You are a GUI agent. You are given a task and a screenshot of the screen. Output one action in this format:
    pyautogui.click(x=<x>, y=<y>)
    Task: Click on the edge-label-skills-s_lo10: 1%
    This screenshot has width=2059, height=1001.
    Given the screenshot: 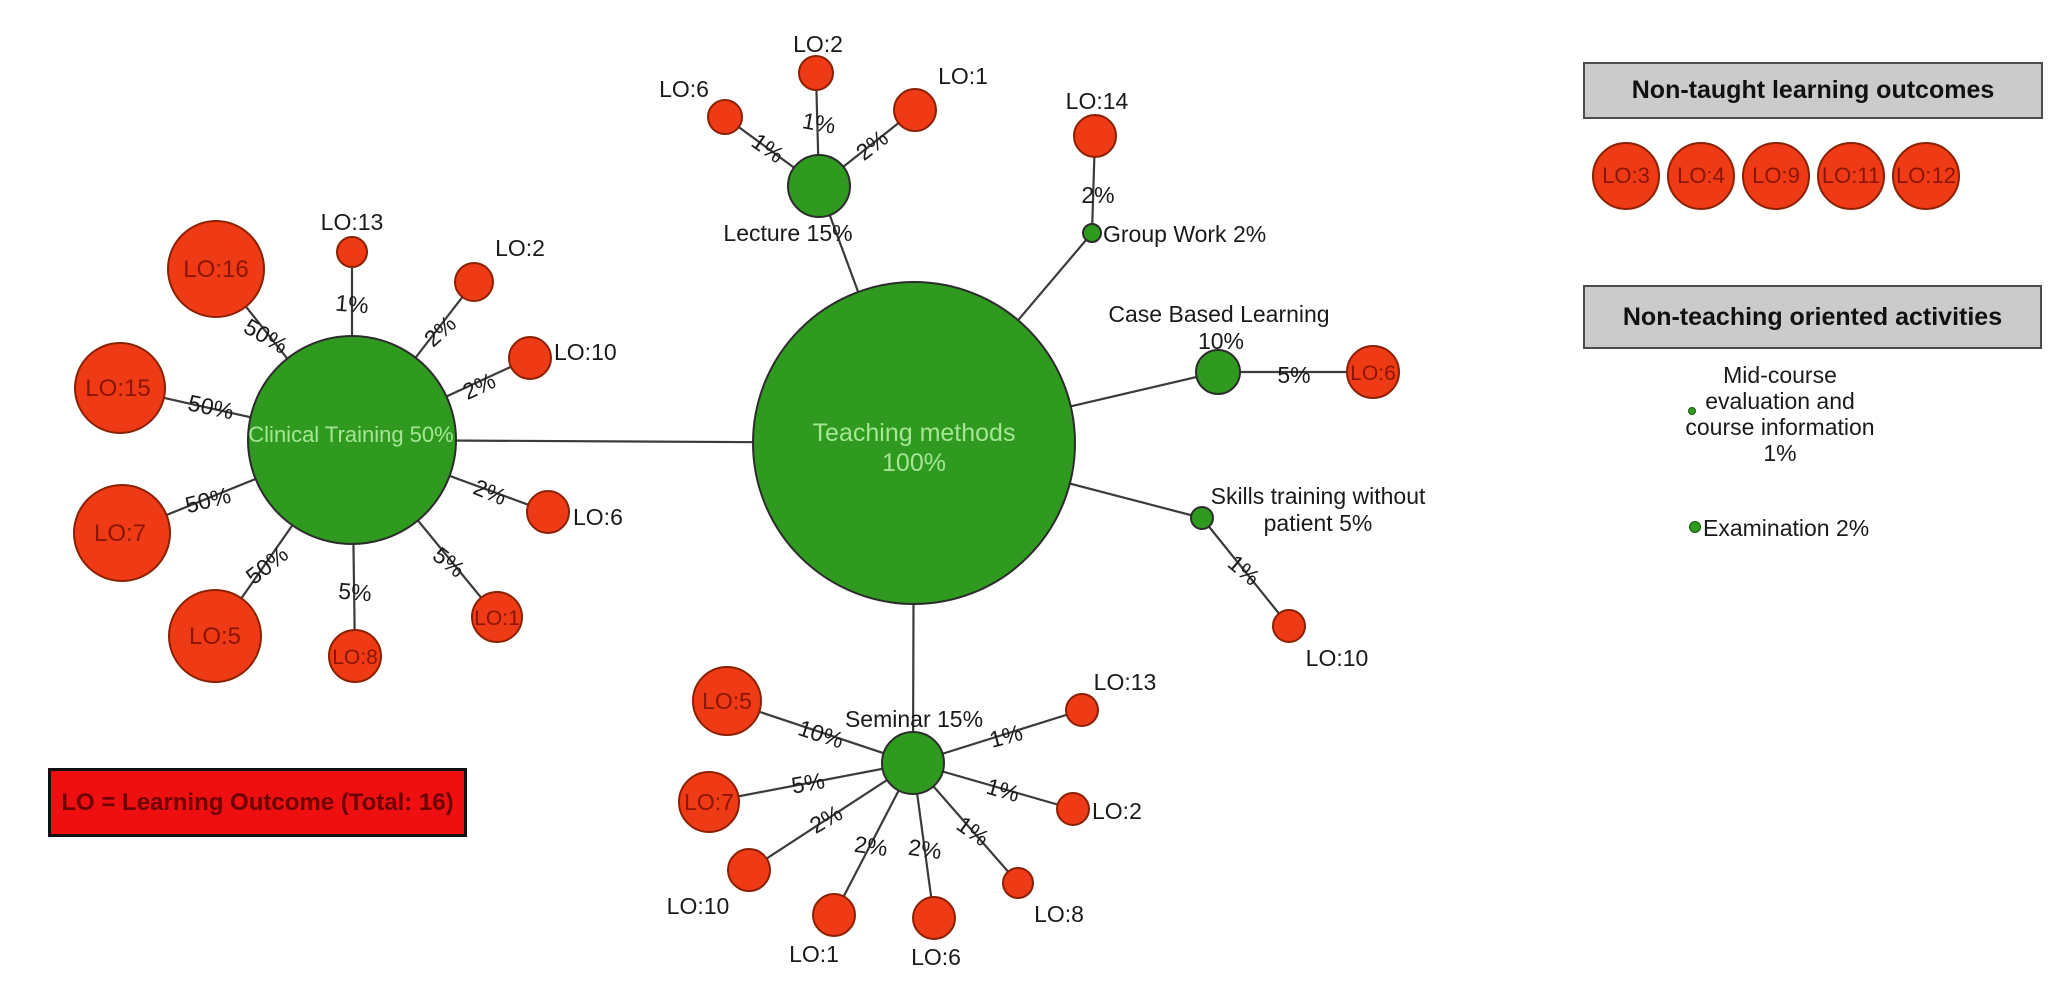 What is the action you would take?
    pyautogui.click(x=1244, y=569)
    